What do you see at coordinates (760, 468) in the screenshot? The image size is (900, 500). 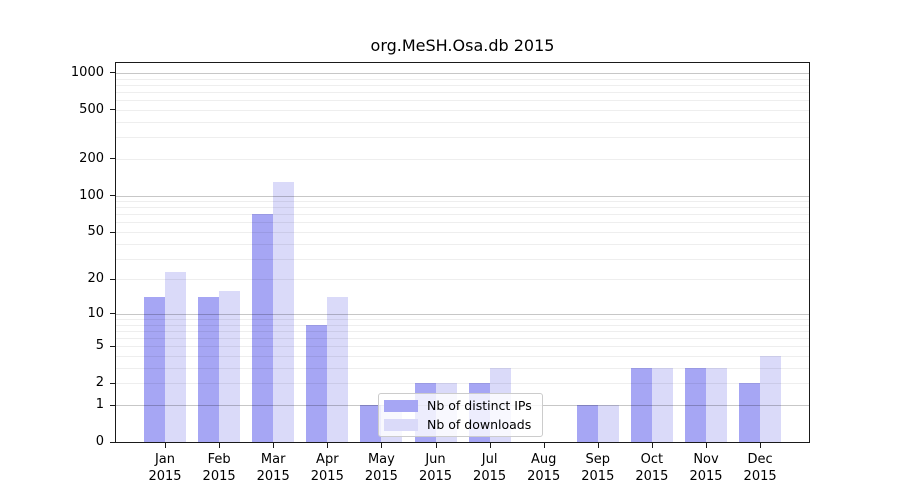 I see `x-tick-label-dec: Dec 2015` at bounding box center [760, 468].